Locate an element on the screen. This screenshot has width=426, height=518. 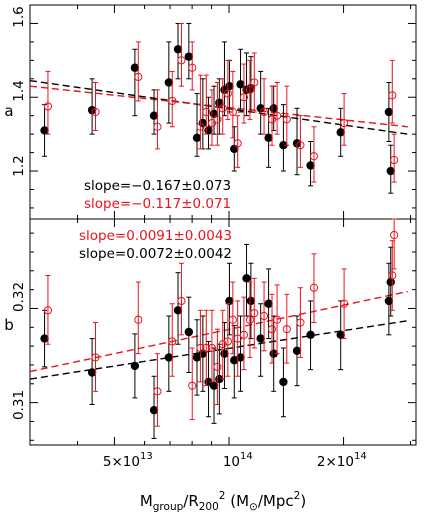
x-tick-label-2e14: 2×10 is located at coordinates (335, 462).